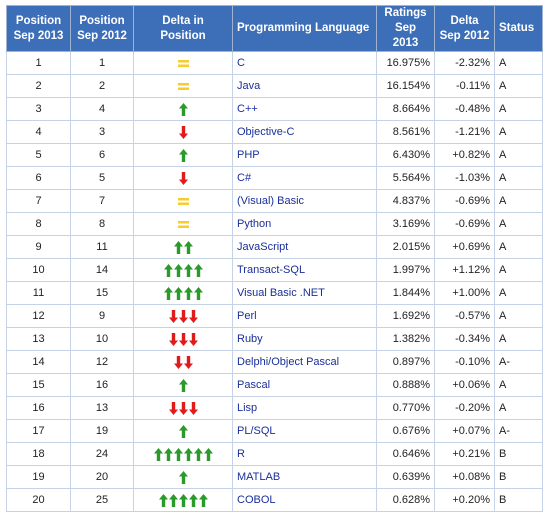 The height and width of the screenshot is (521, 549). What do you see at coordinates (38, 408) in the screenshot?
I see `position-2013-cell: 16` at bounding box center [38, 408].